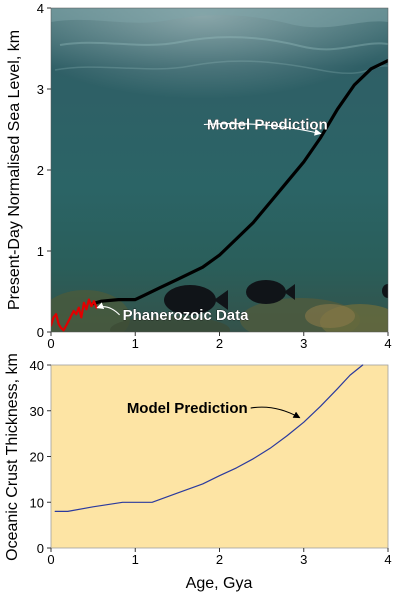  What do you see at coordinates (40, 251) in the screenshot?
I see `sea-level-y-tick-label: 1` at bounding box center [40, 251].